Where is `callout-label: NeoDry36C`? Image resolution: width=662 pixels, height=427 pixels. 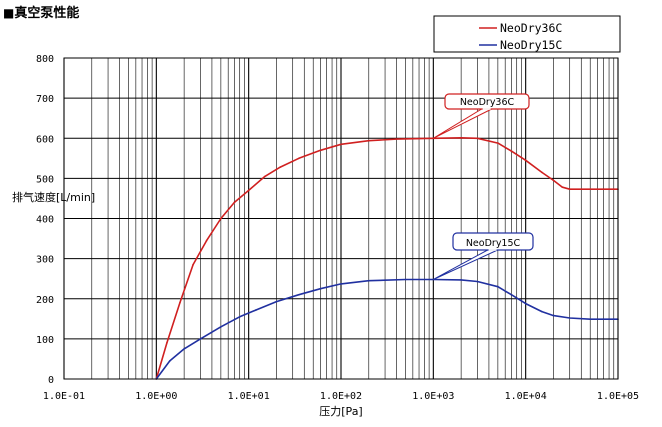
callout-label: NeoDry36C is located at coordinates (487, 102).